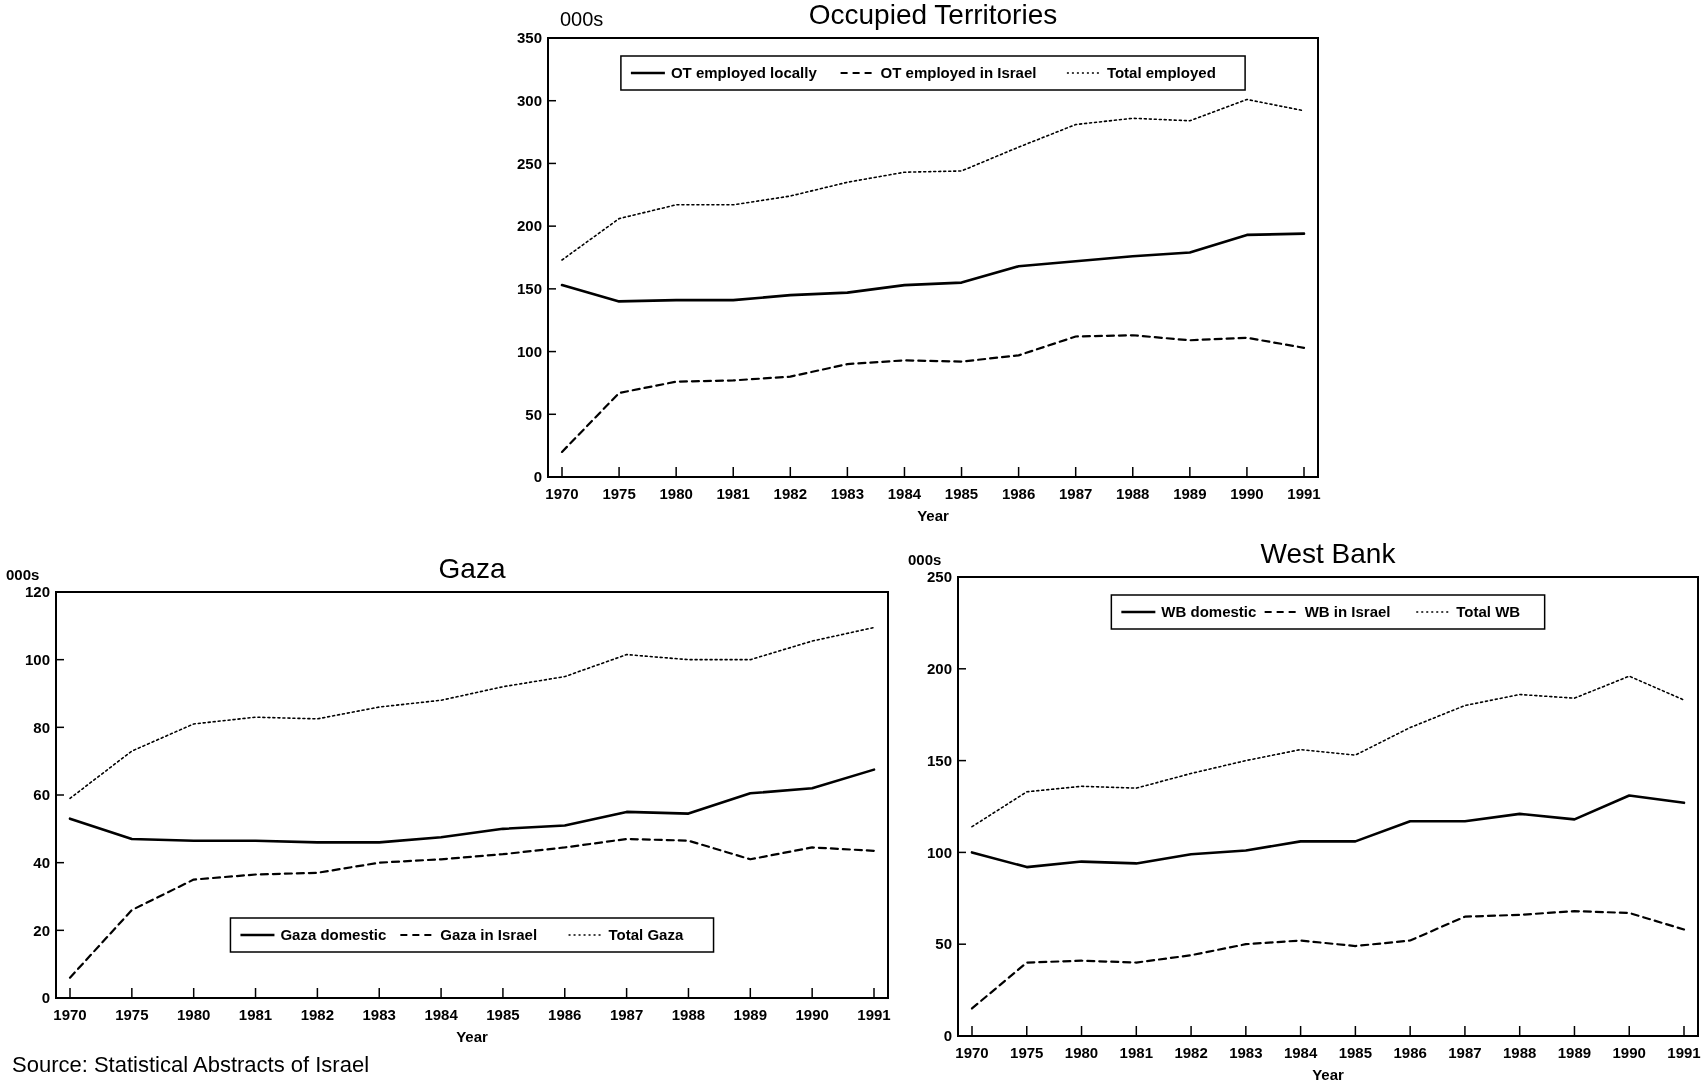 This screenshot has height=1083, width=1703. What do you see at coordinates (1328, 553) in the screenshot?
I see `chart-title: West Bank` at bounding box center [1328, 553].